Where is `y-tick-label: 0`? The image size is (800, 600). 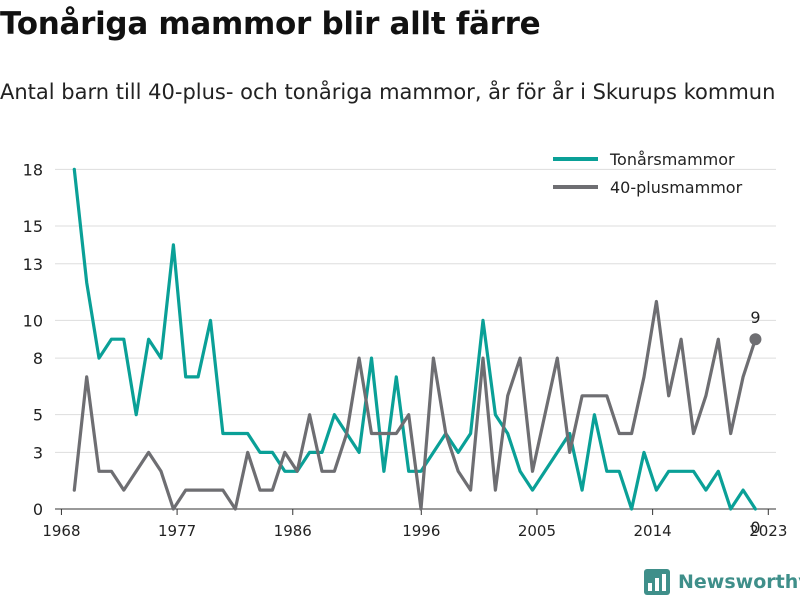
y-tick-label: 0 is located at coordinates (38, 509).